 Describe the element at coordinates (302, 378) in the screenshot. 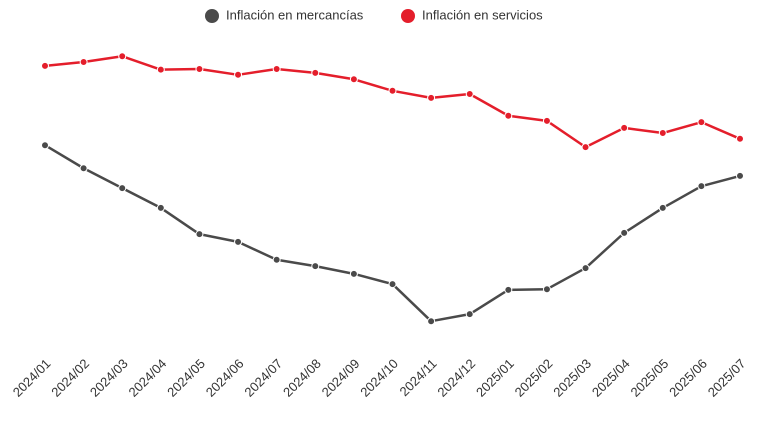

I see `x-tick-label: 2024/08` at that location.